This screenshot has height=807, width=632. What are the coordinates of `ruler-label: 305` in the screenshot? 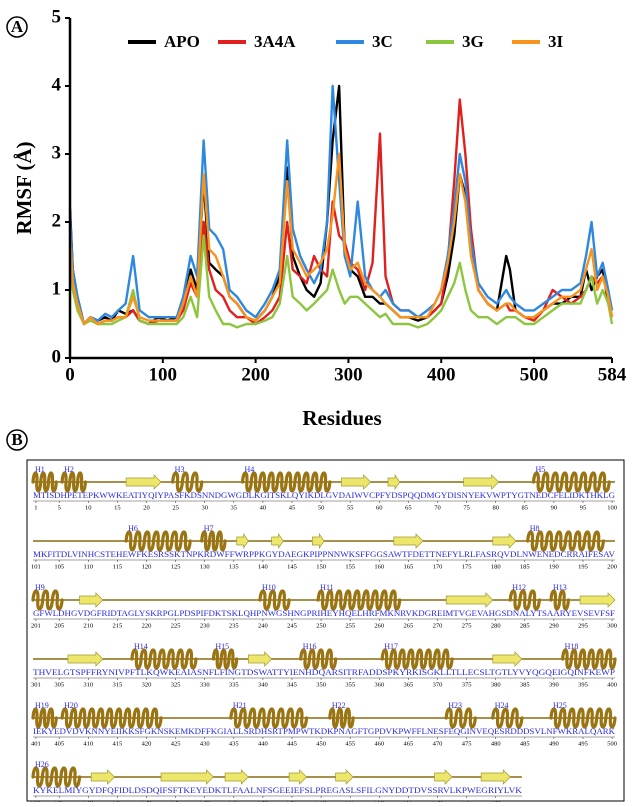 It's located at (59, 684).